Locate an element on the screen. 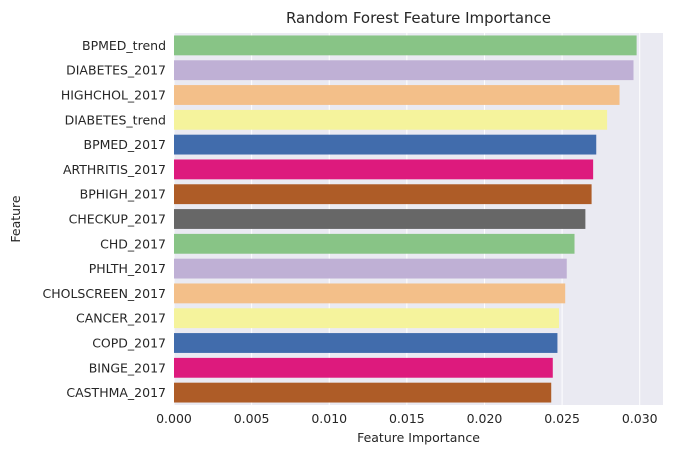 This screenshot has height=460, width=682. y-tick-label: BPMED_2017 is located at coordinates (125, 144).